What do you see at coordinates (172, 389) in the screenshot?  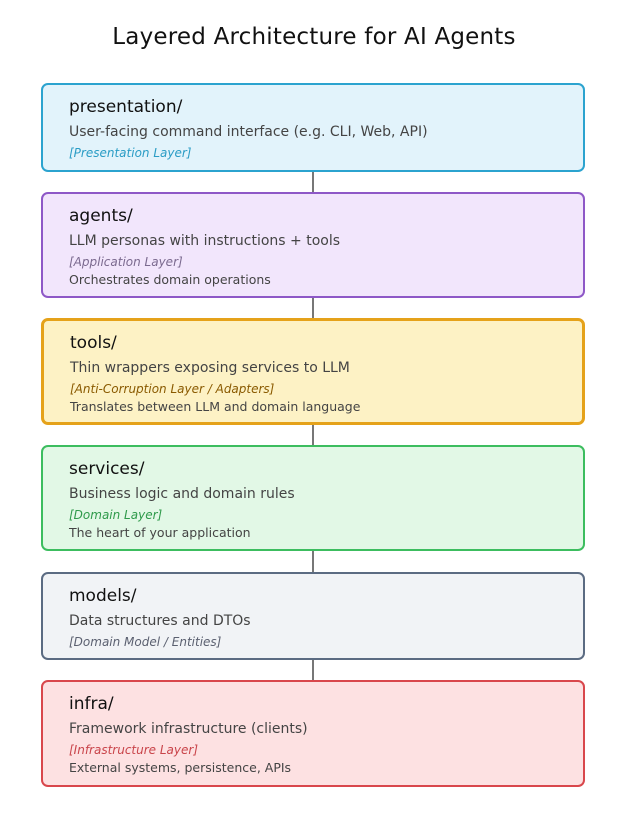 I see `layer-tag: [Anti-Corruption Layer / Adapters]` at bounding box center [172, 389].